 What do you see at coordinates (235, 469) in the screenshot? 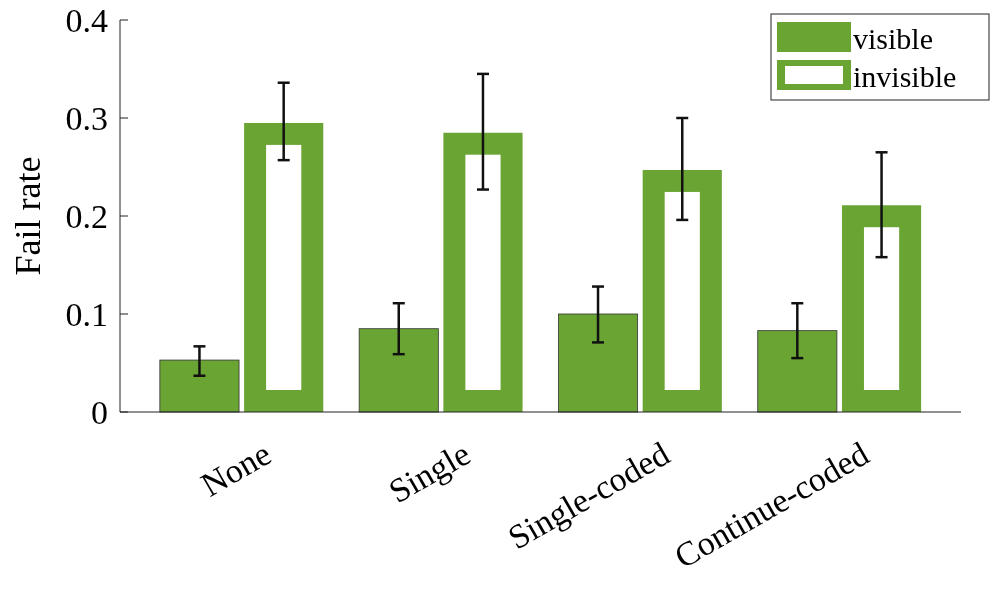
I see `x-tick-label: None` at bounding box center [235, 469].